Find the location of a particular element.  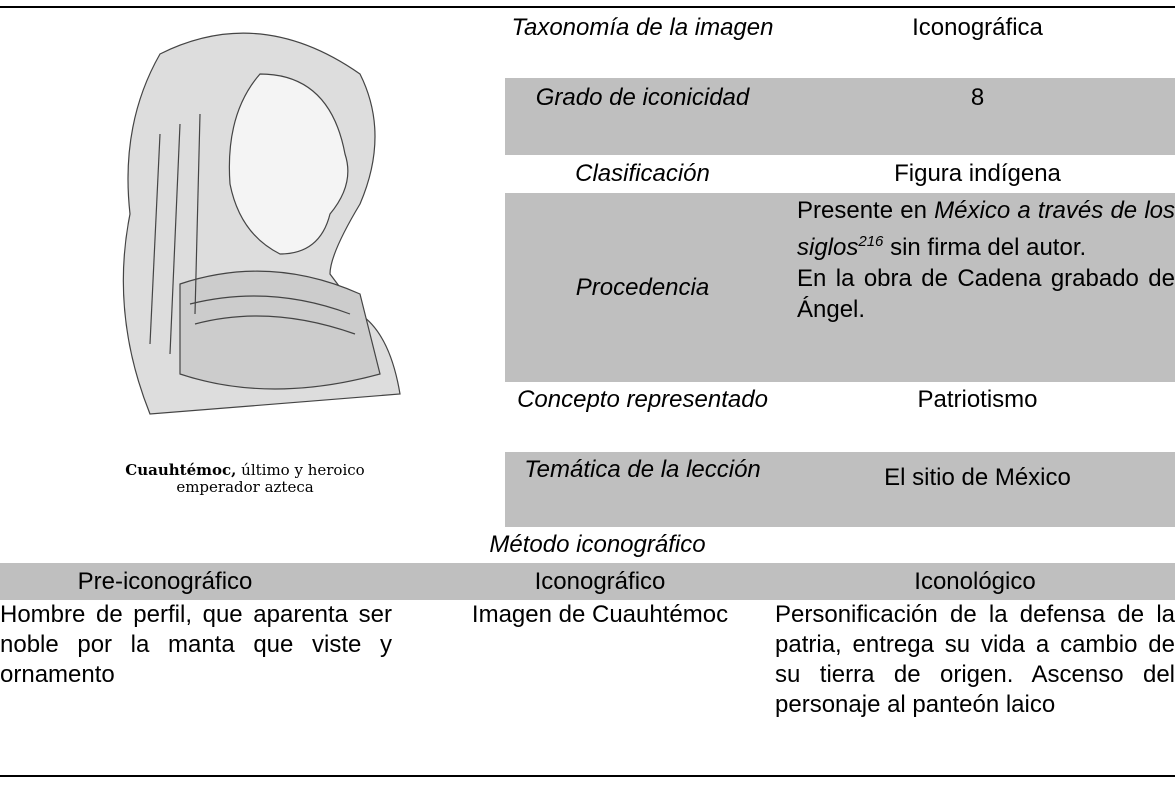

caption-text: emperador azteca is located at coordinates (245, 487).